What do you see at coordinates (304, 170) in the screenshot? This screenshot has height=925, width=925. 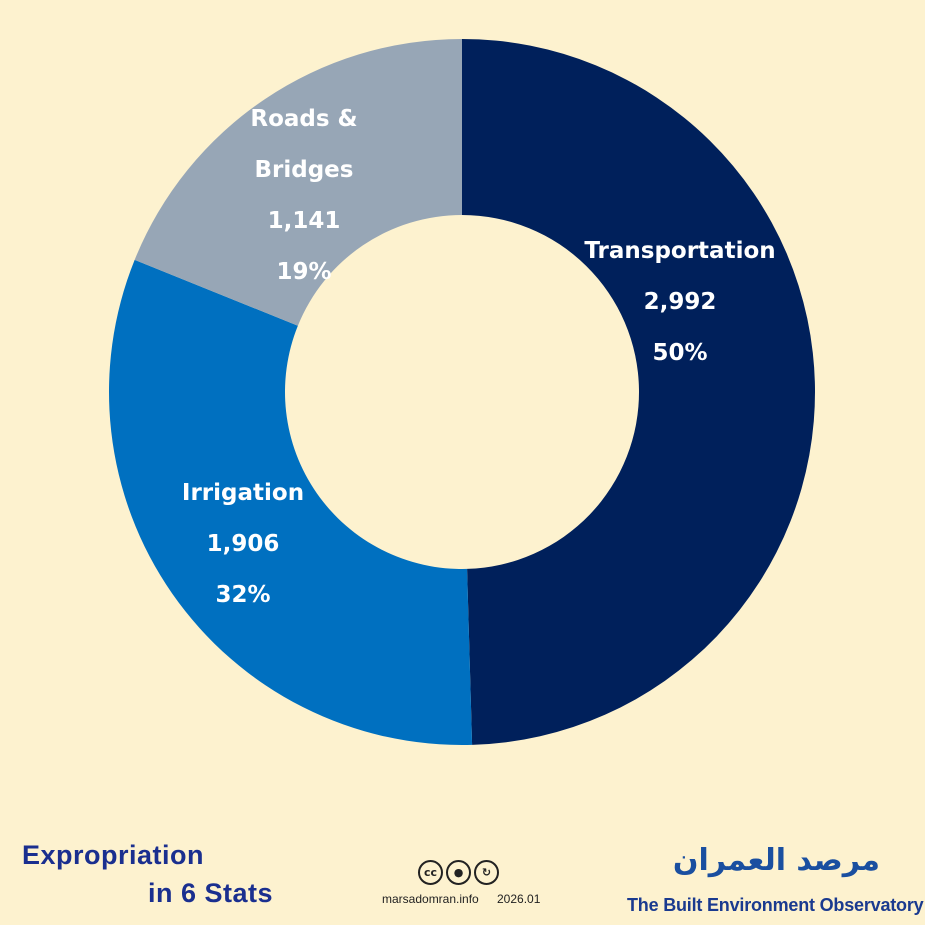 I see `slice-name-label-roads-bridges-1: Bridges` at bounding box center [304, 170].